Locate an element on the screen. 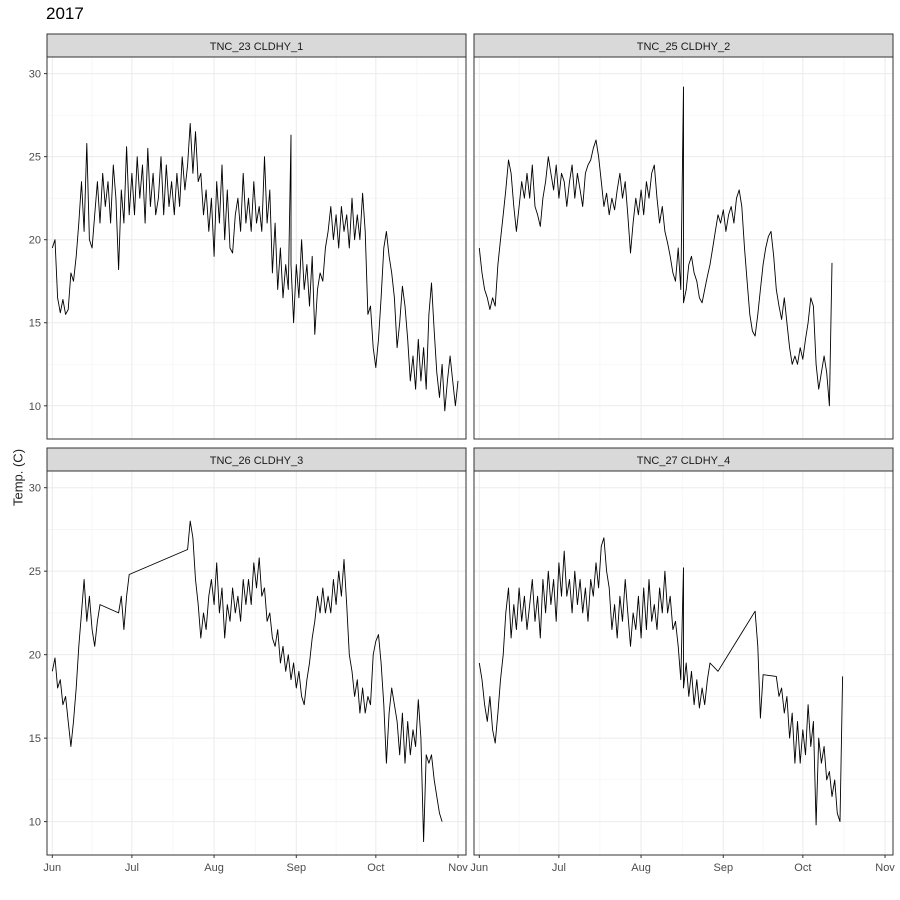  panel-strip-label: TNC_25 CLDHY_2 is located at coordinates (684, 47).